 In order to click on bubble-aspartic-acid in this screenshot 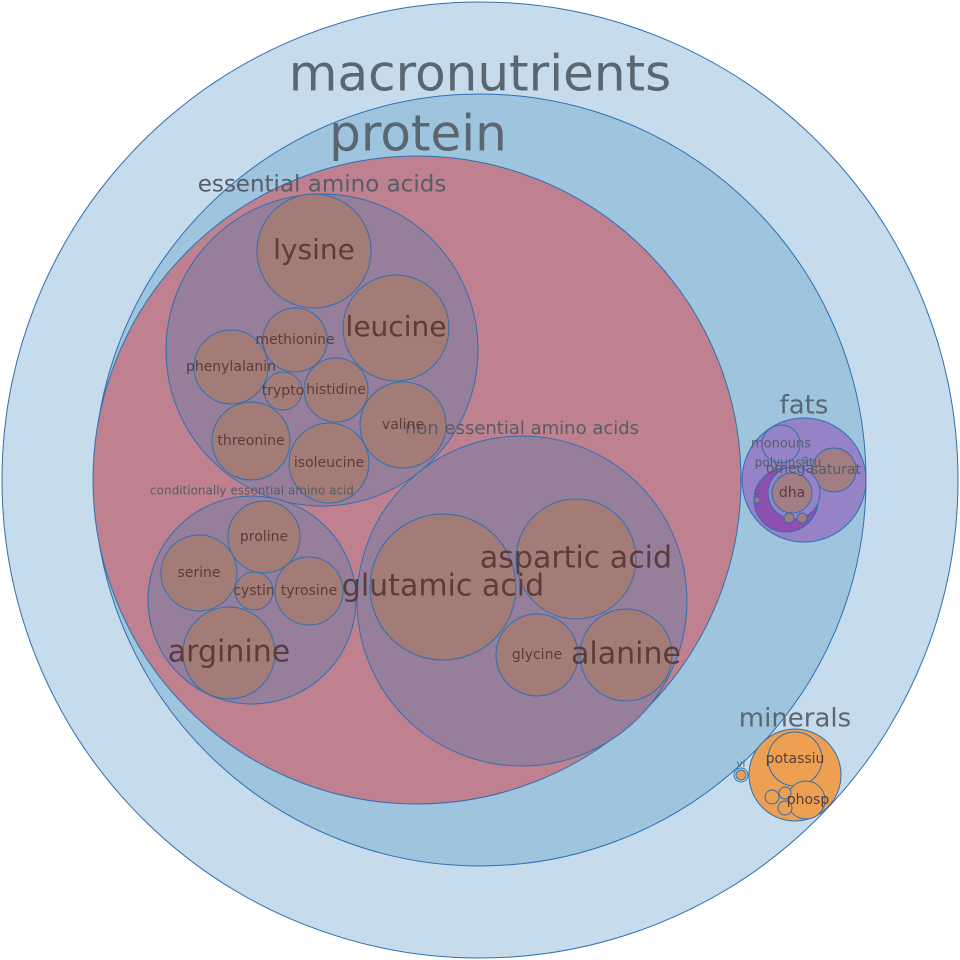, I will do `click(576, 559)`.